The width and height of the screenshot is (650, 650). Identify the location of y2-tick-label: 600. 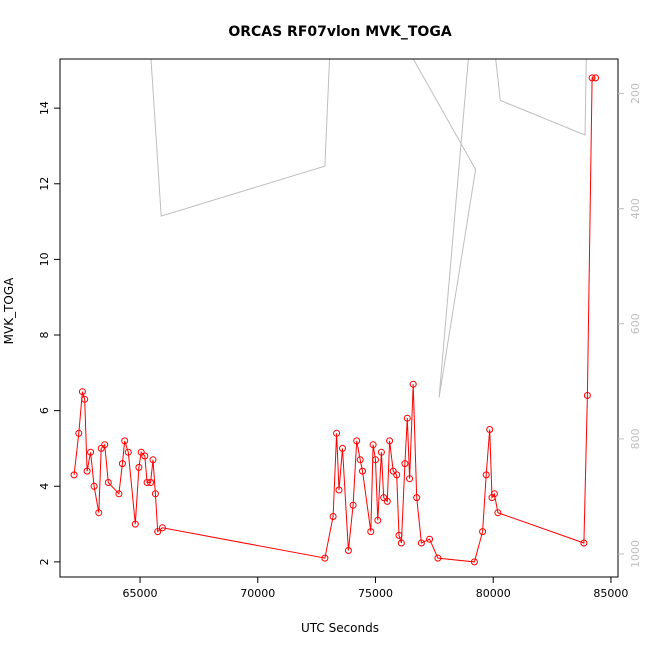
(635, 323).